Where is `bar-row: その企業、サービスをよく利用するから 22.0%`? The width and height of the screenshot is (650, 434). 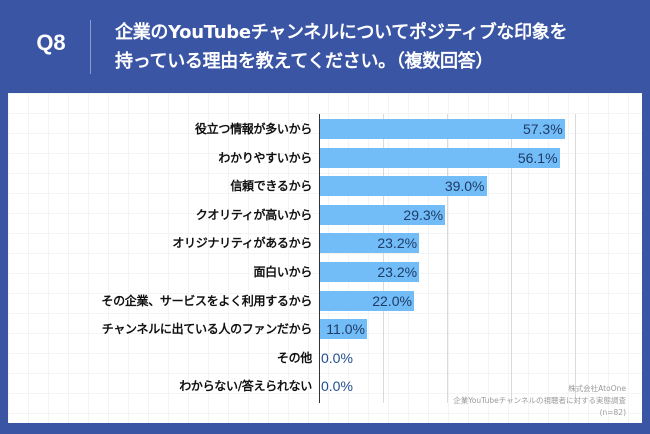 bar-row: その企業、サービスをよく利用するから 22.0% is located at coordinates (325, 300).